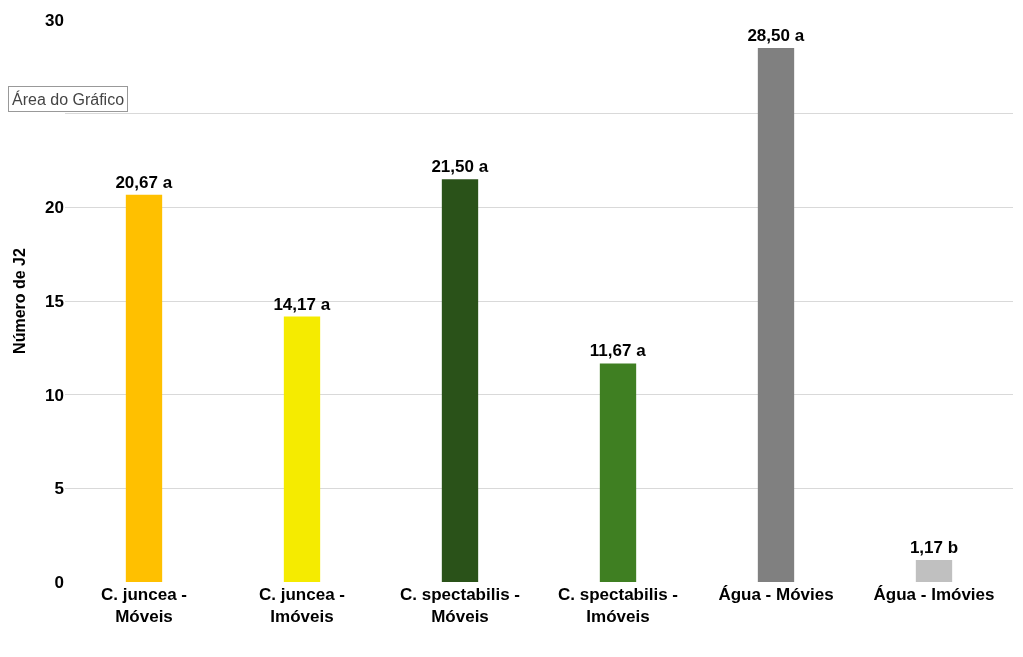 The image size is (1023, 657). Describe the element at coordinates (59, 582) in the screenshot. I see `y-tick-label: 0` at that location.